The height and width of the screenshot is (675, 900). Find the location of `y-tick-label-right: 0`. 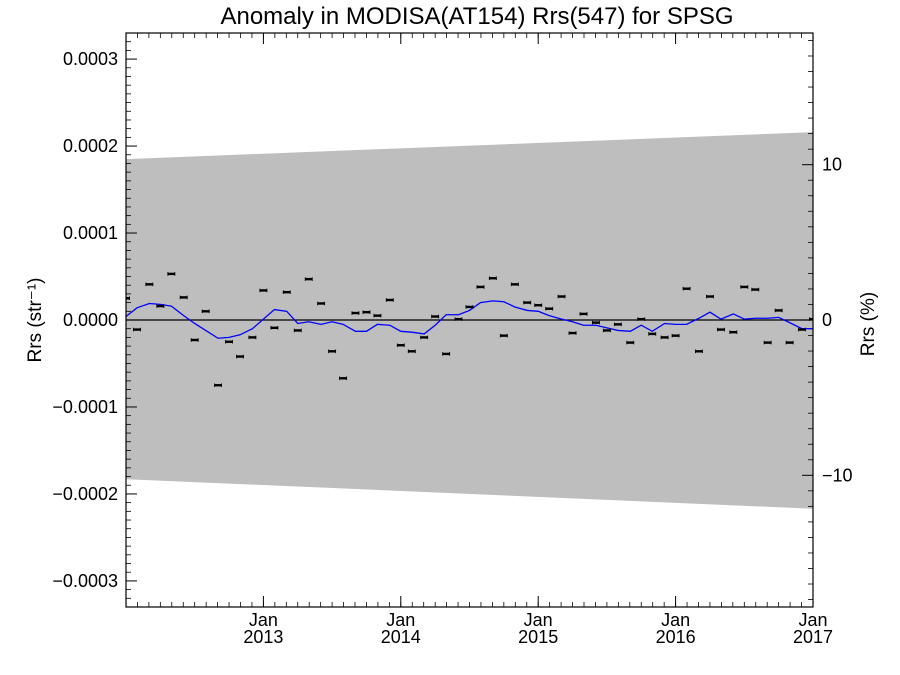

y-tick-label-right: 0 is located at coordinates (827, 320).